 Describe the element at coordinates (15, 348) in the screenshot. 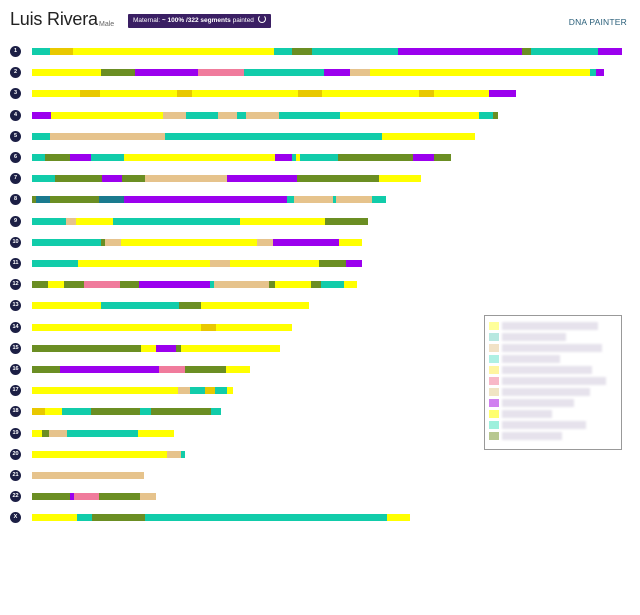

I see `chromosome-label: 15` at that location.